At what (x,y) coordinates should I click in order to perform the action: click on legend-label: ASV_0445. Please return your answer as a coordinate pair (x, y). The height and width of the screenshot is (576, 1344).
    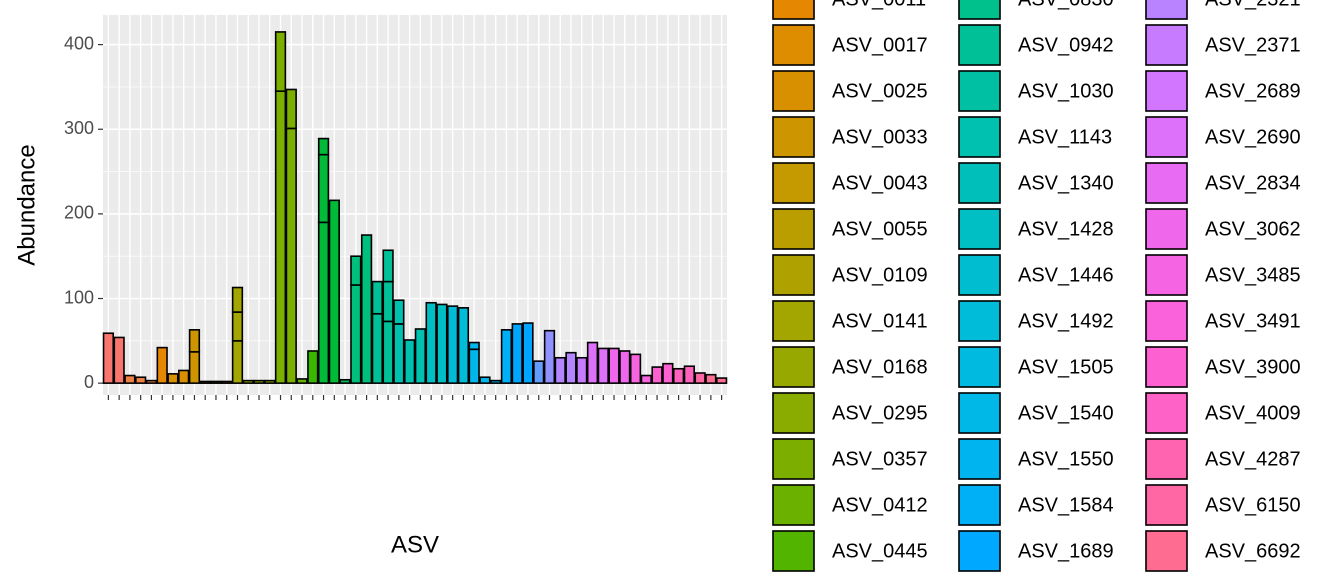
    Looking at the image, I should click on (880, 551).